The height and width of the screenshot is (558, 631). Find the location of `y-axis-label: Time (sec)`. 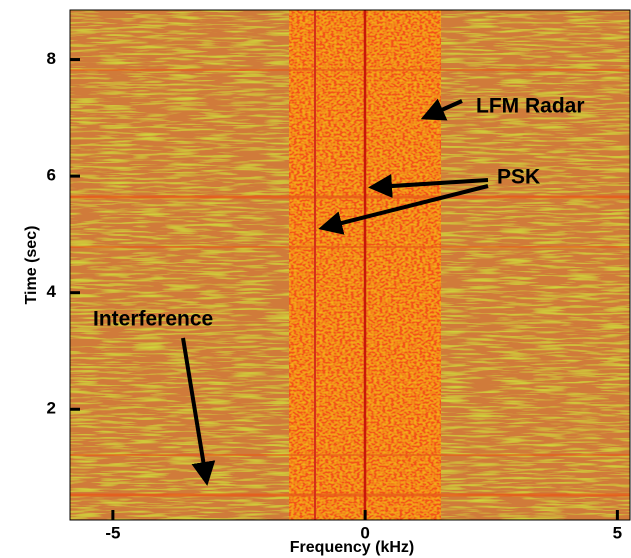

y-axis-label: Time (sec) is located at coordinates (31, 265).